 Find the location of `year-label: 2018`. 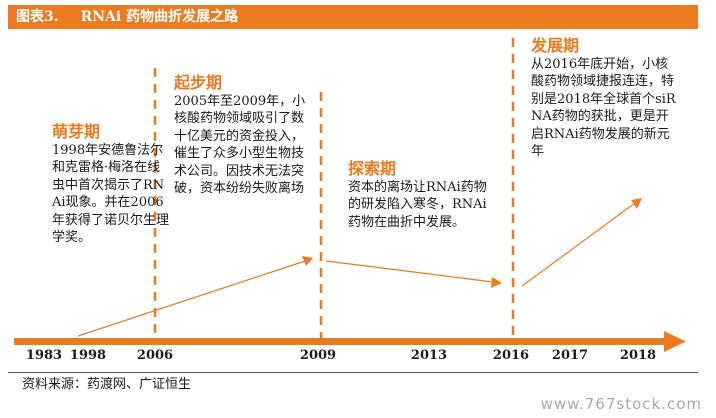

year-label: 2018 is located at coordinates (638, 355).